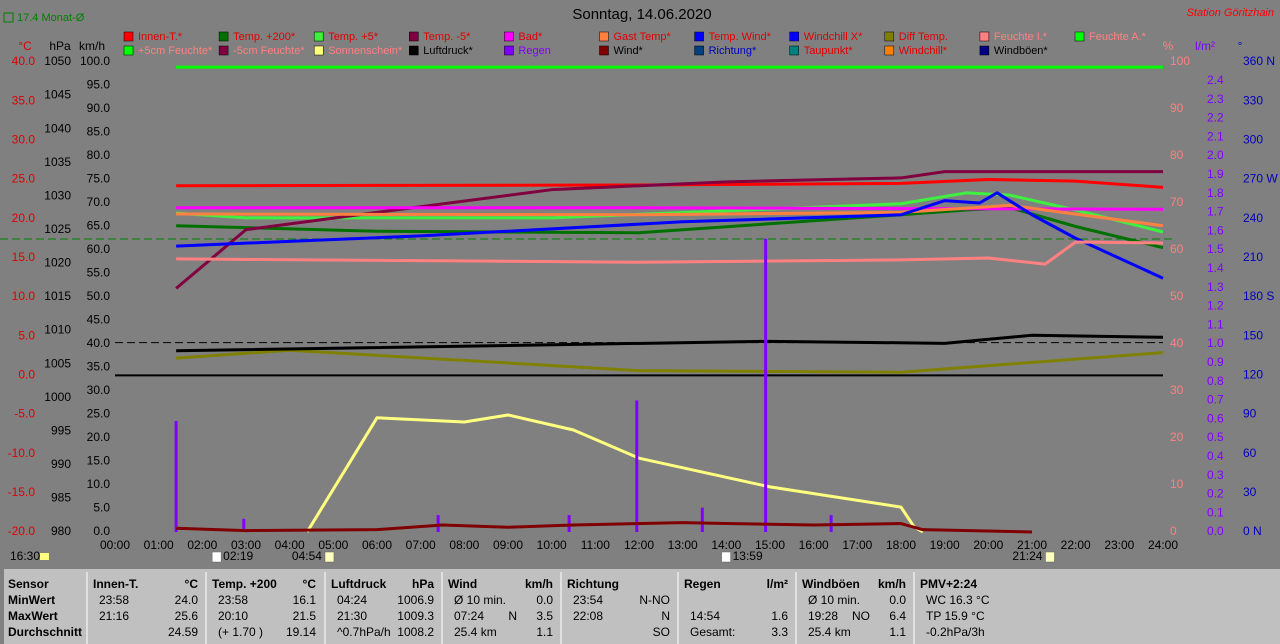  Describe the element at coordinates (1259, 61) in the screenshot. I see `y-tick-label: 360 N` at that location.